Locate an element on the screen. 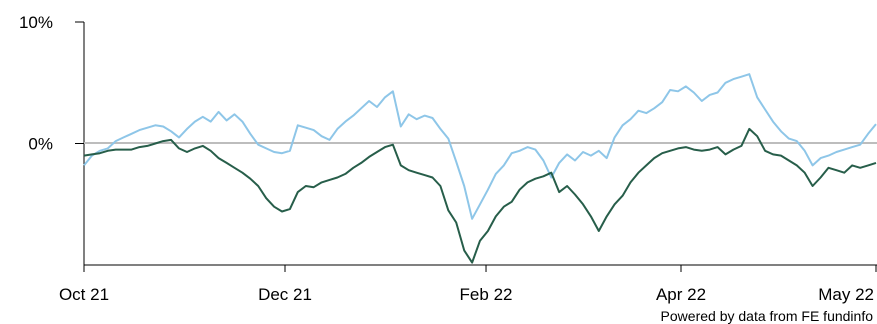 The height and width of the screenshot is (324, 877). x-tick-label: Oct 21 is located at coordinates (84, 294).